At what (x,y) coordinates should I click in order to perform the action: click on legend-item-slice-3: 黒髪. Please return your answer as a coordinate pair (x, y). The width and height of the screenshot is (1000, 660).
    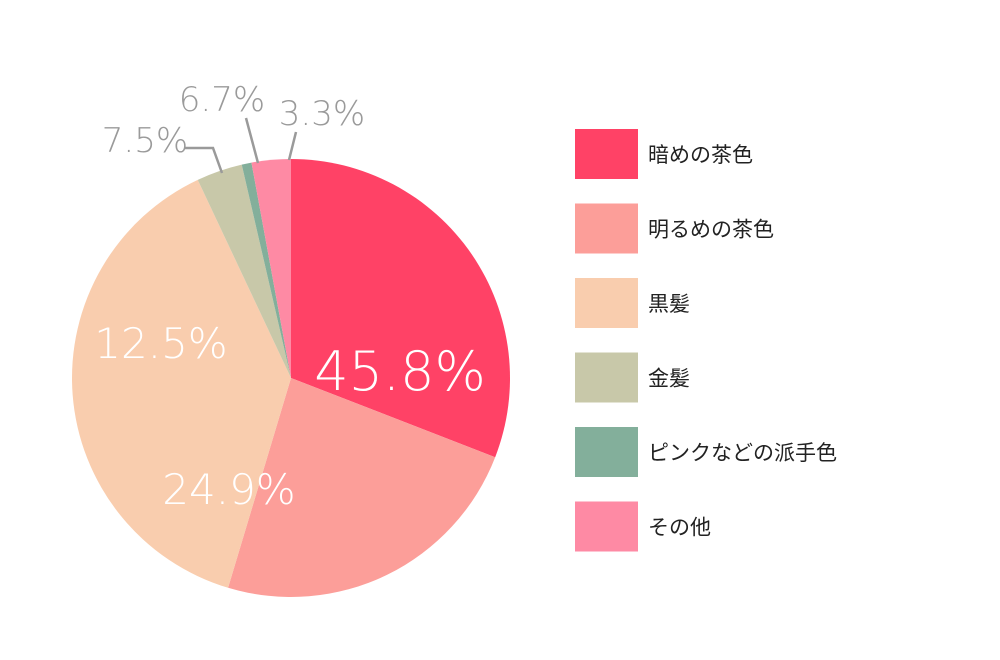
    Looking at the image, I should click on (632, 303).